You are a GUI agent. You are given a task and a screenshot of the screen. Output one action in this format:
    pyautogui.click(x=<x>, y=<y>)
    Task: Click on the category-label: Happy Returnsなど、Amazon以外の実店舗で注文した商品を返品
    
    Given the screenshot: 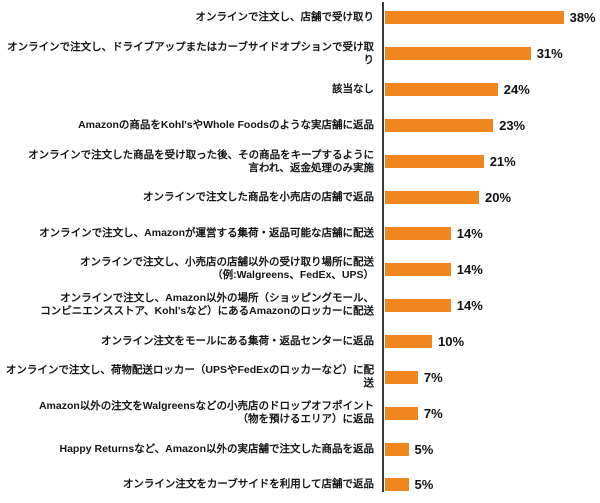 What is the action you would take?
    pyautogui.click(x=217, y=448)
    